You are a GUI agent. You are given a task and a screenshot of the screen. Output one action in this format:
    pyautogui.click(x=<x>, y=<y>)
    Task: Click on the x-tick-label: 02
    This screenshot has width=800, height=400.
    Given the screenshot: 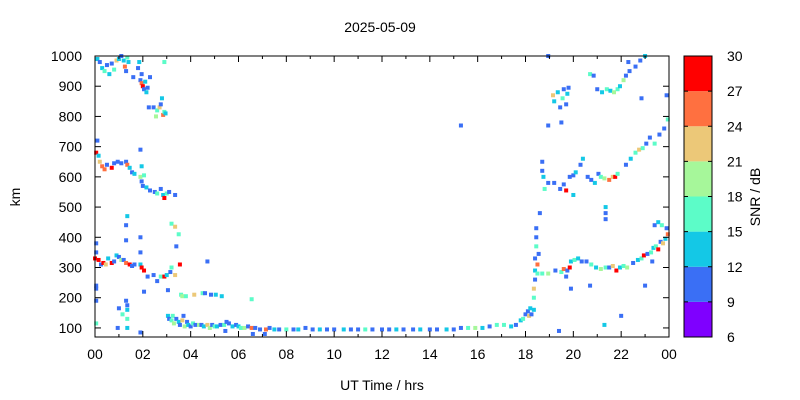 What is the action you would take?
    pyautogui.click(x=143, y=354)
    